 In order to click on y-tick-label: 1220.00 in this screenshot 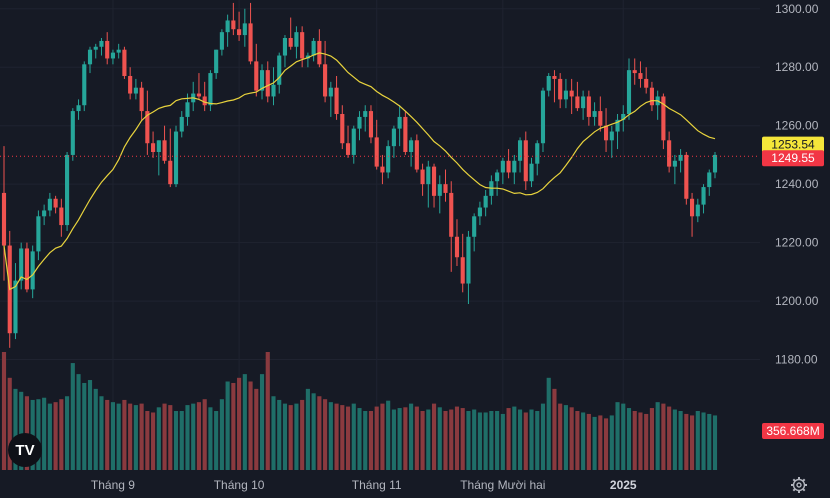, I will do `click(797, 243)`.